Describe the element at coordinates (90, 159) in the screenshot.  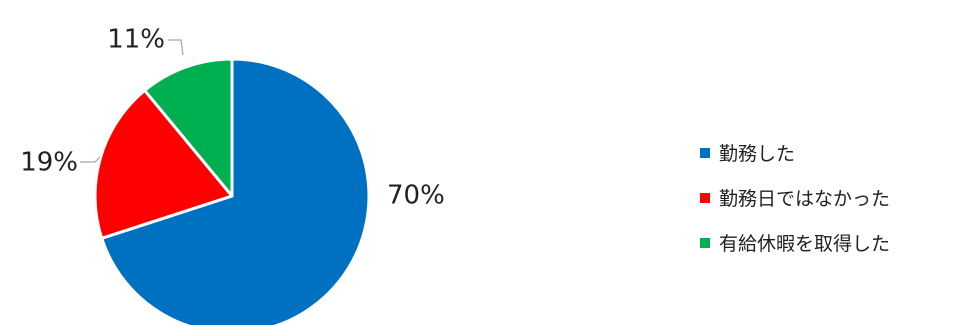
I see `leader-line-non-working-day` at that location.